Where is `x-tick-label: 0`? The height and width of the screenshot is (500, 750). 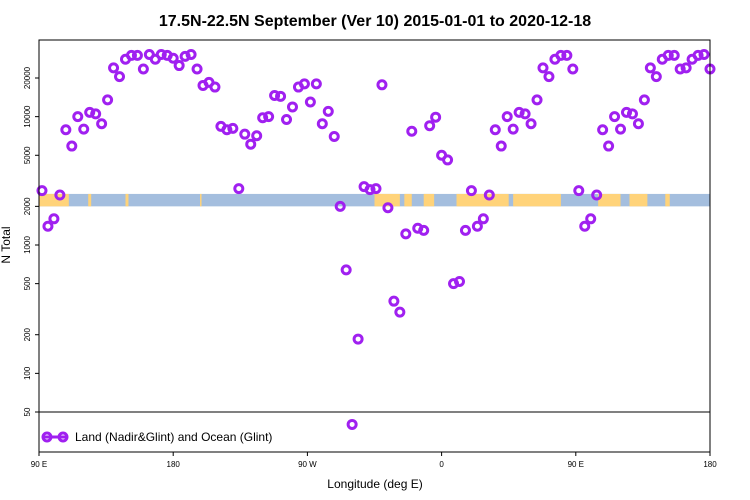
x-tick-label: 0 is located at coordinates (441, 464).